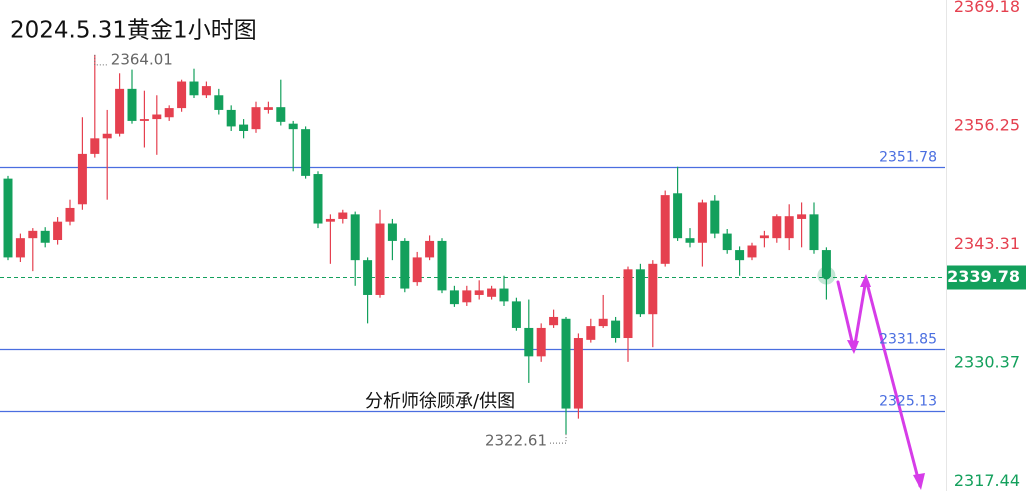 The width and height of the screenshot is (1026, 491). I want to click on level-label: 2325.13, so click(908, 402).